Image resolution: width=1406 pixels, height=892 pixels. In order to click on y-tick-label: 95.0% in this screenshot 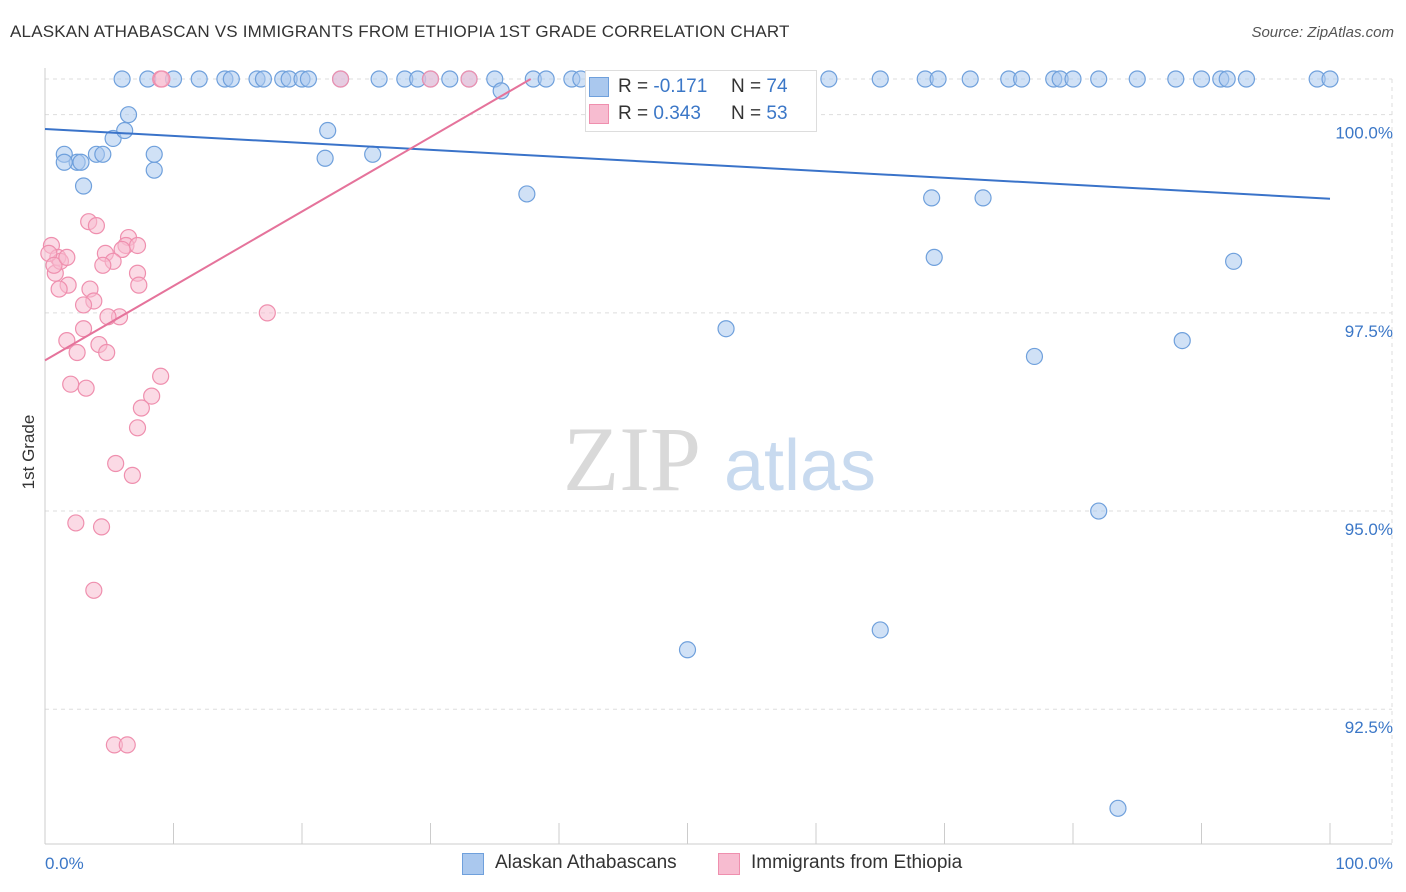, I will do `click(1369, 529)`.